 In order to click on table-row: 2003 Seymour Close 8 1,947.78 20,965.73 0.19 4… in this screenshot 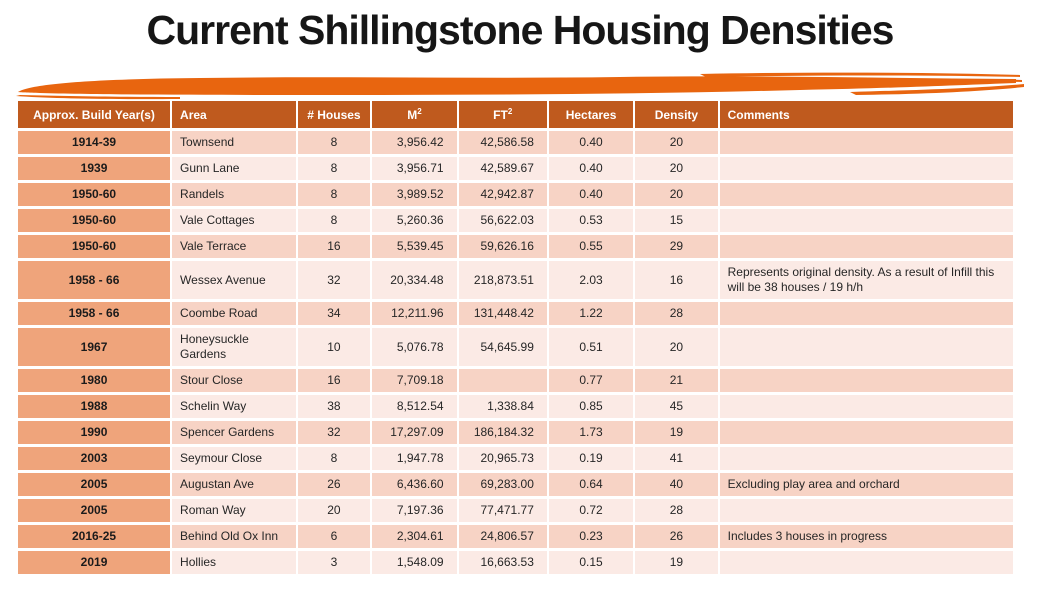, I will do `click(515, 458)`.